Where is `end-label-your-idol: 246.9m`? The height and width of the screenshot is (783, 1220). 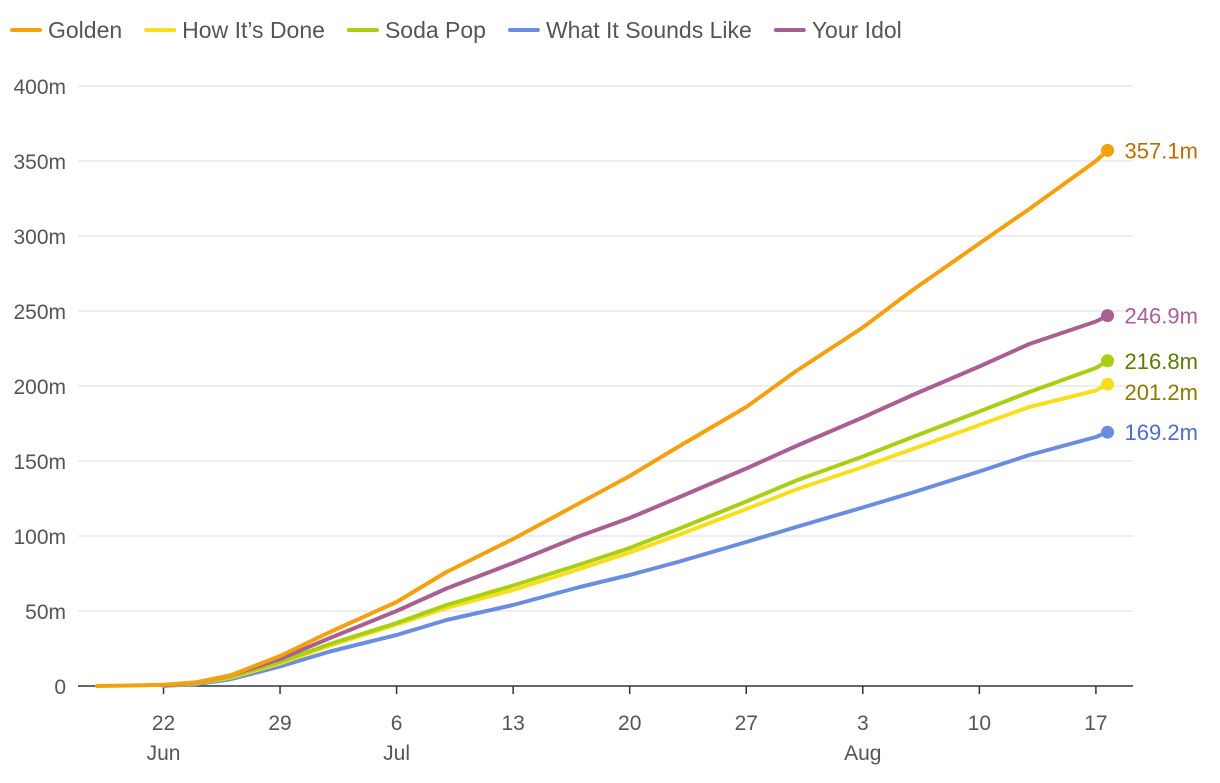
end-label-your-idol: 246.9m is located at coordinates (1161, 316).